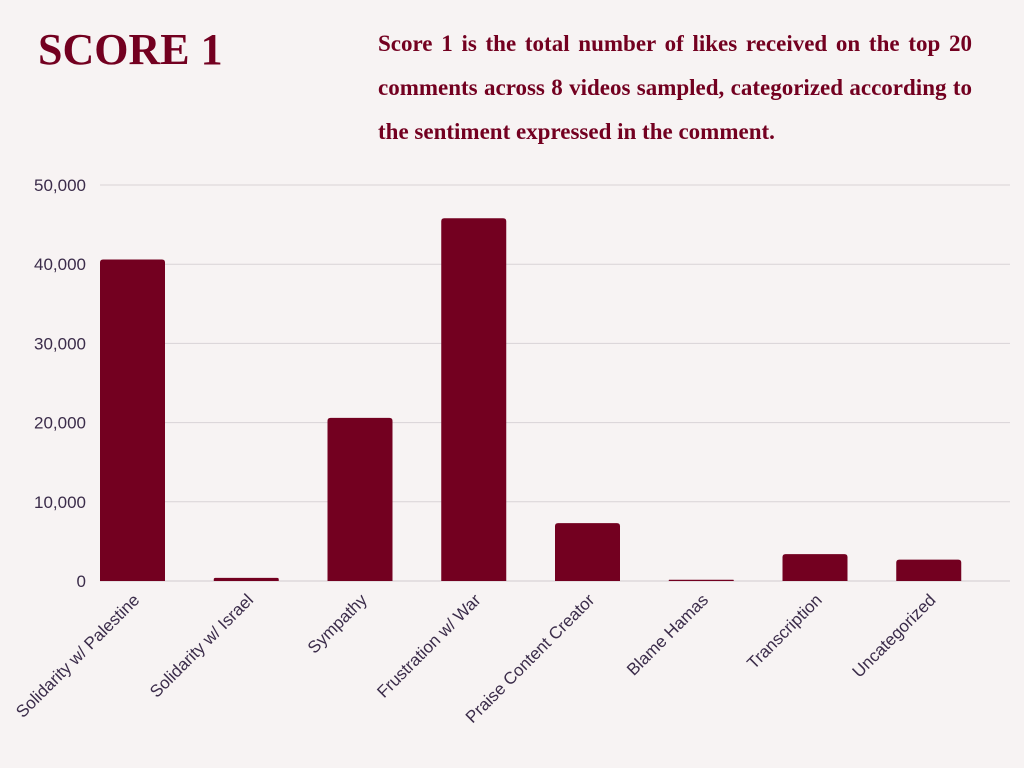 This screenshot has height=768, width=1024. What do you see at coordinates (784, 631) in the screenshot?
I see `x-tick-label: Transcription` at bounding box center [784, 631].